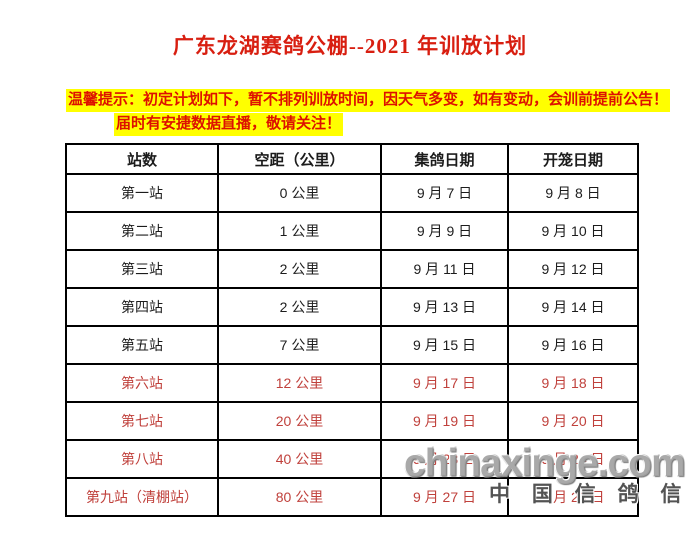  I want to click on cell-collect: 9 月 13 日, so click(444, 307).